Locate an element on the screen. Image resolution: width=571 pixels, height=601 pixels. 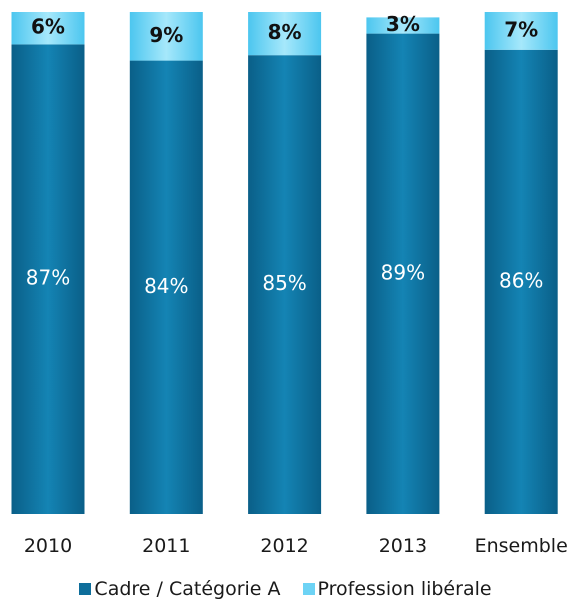
category-label-2012: 2012 is located at coordinates (284, 546).